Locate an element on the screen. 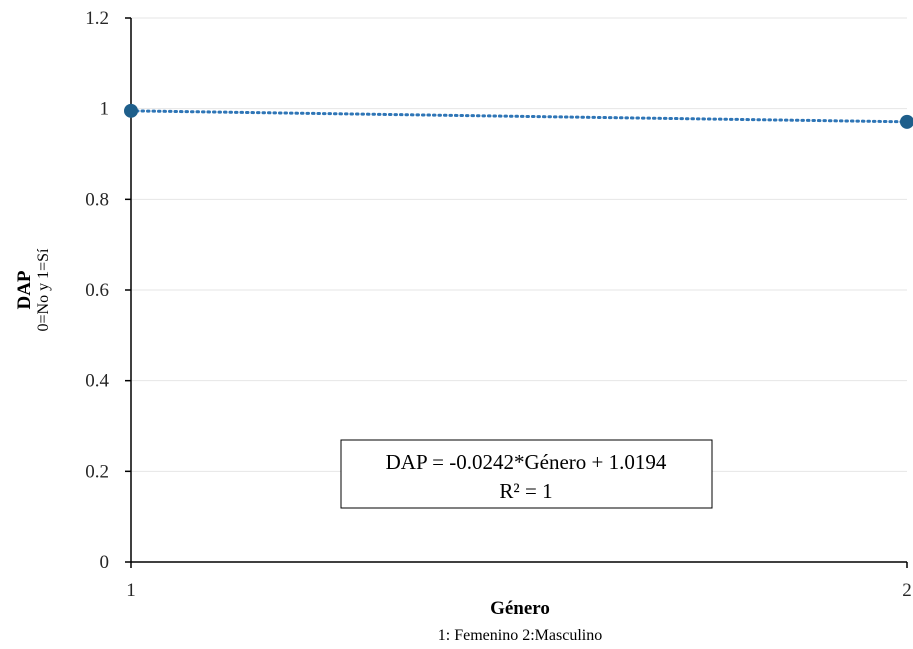  y-tick-label: 0.4 is located at coordinates (97, 381).